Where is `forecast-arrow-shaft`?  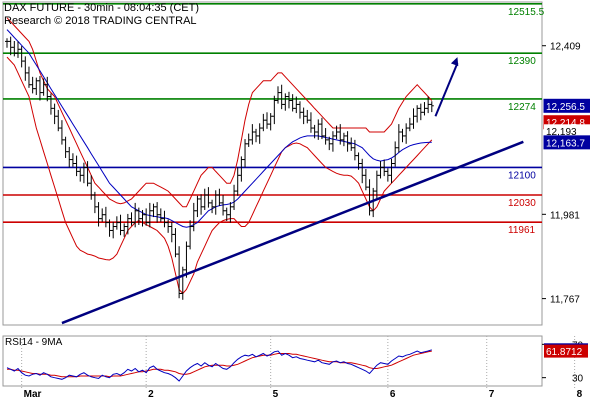
forecast-arrow-shaft is located at coordinates (446, 89).